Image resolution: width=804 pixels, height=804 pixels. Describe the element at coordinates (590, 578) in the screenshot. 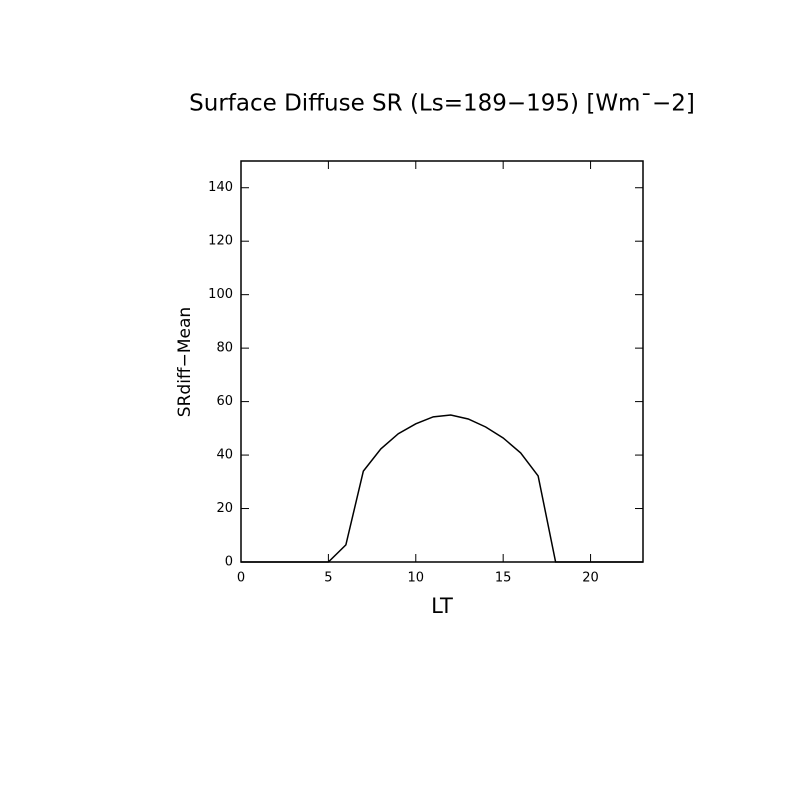

I see `x-tick-label: 20` at that location.